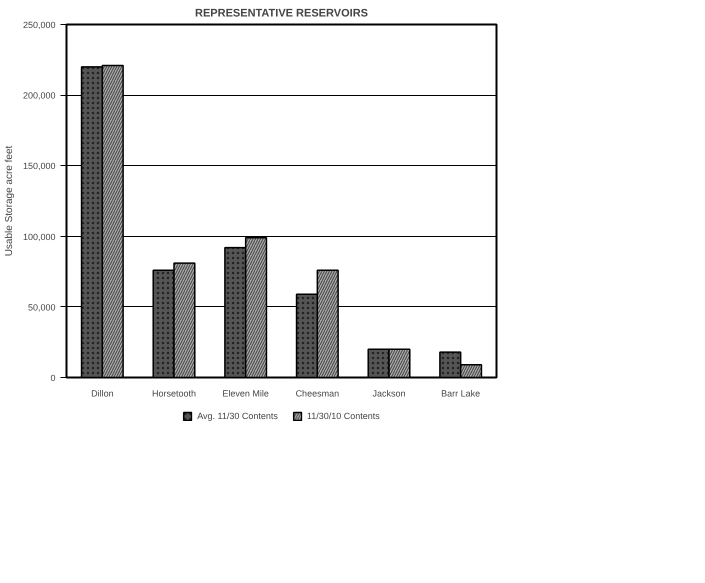 This screenshot has width=705, height=583. What do you see at coordinates (281, 14) in the screenshot?
I see `chart-title: REPRESENTATIVE RESERVOIRS` at bounding box center [281, 14].